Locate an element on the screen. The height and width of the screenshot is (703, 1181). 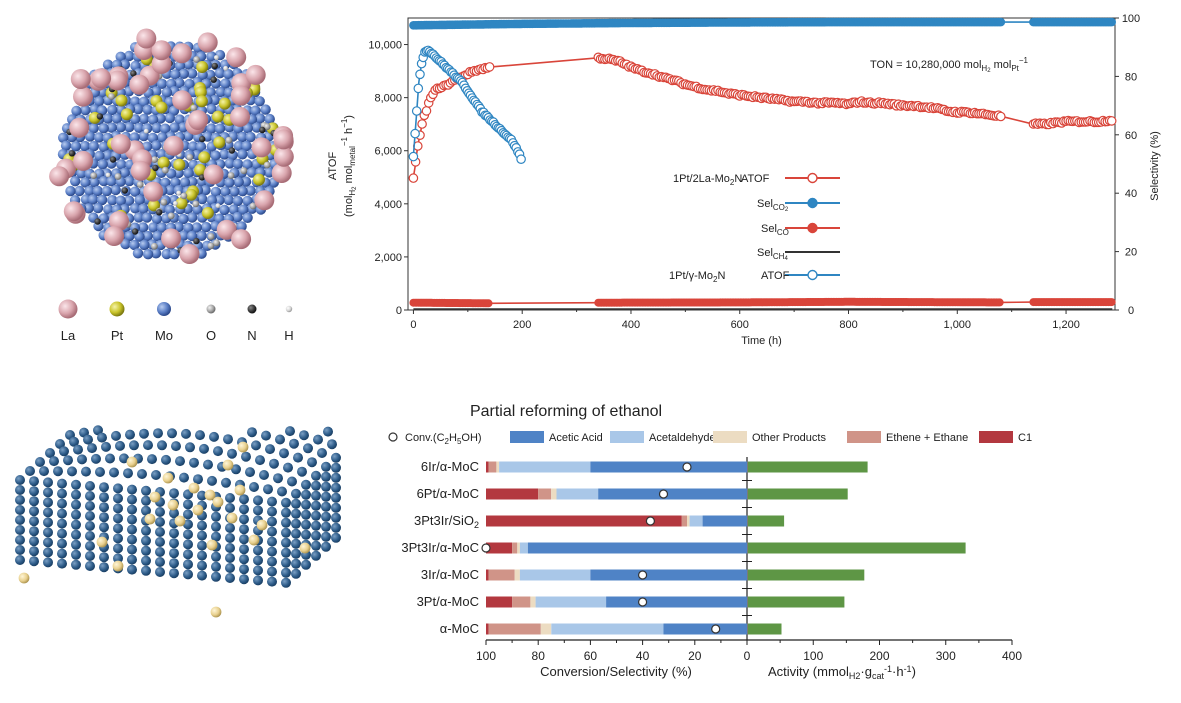
left-axis-tick-label: 20 is located at coordinates (695, 656).